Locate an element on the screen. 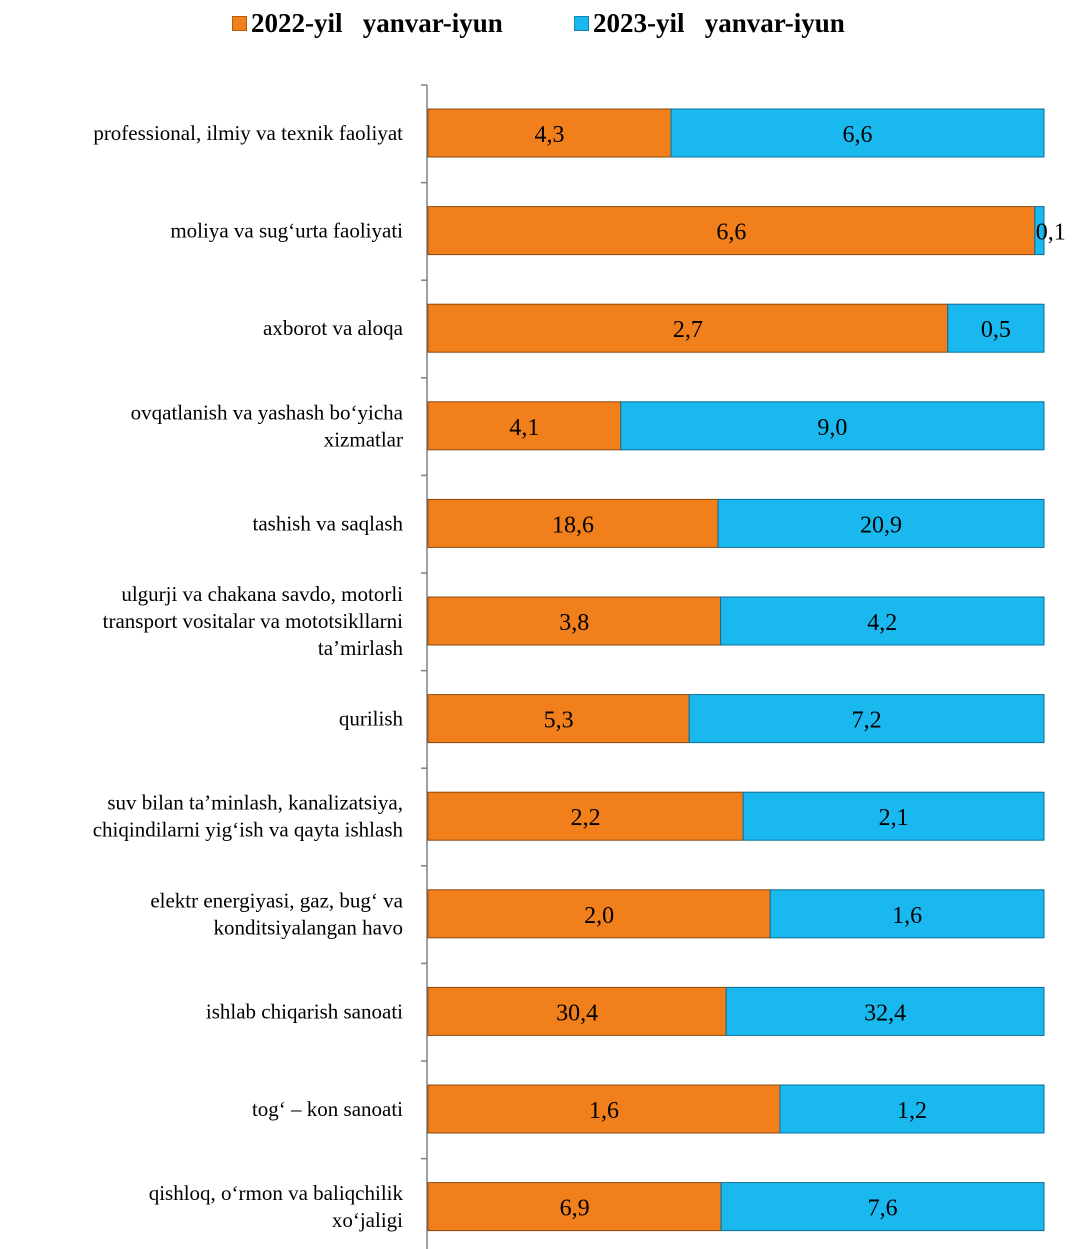  legend-item-2023: 2023-yil yanvar-iyun is located at coordinates (709, 23).